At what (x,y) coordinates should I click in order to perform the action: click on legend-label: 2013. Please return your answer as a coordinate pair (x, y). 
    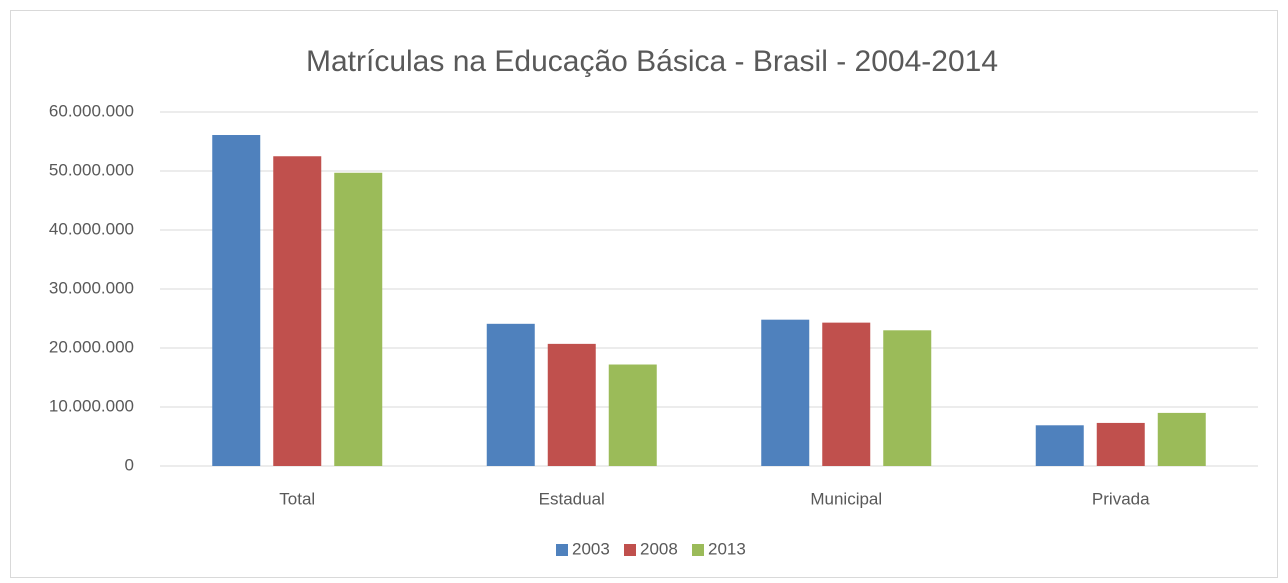
    Looking at the image, I should click on (727, 548).